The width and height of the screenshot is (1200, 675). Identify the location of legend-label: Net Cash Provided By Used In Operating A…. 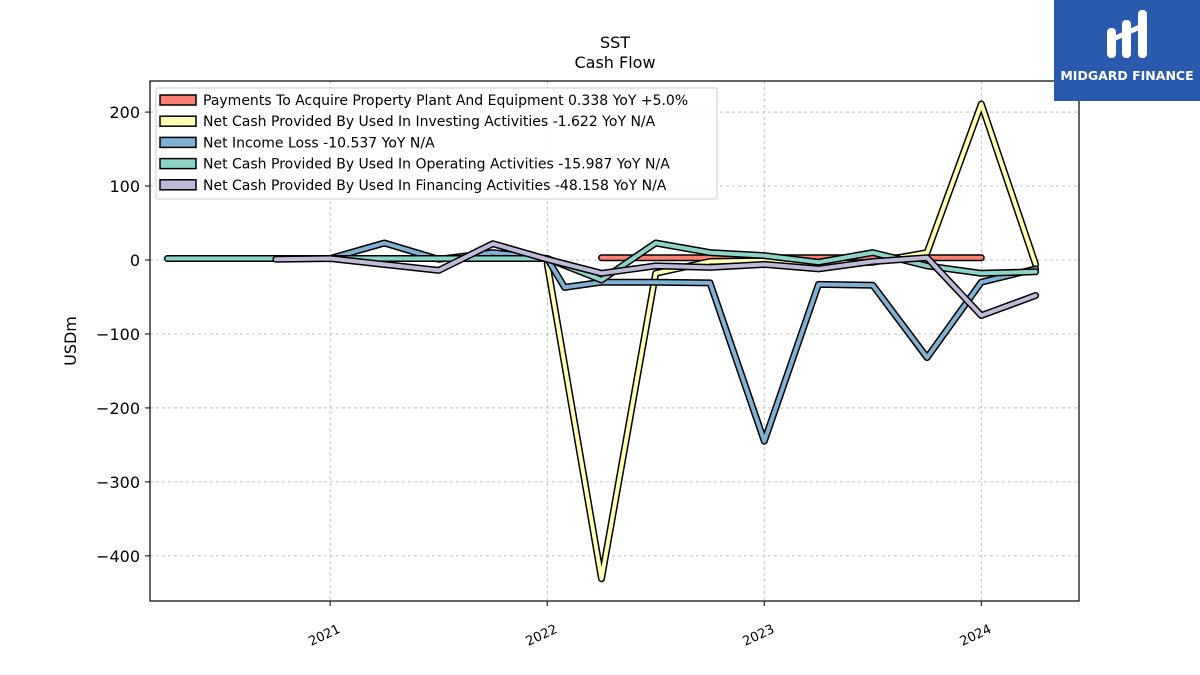
(436, 165).